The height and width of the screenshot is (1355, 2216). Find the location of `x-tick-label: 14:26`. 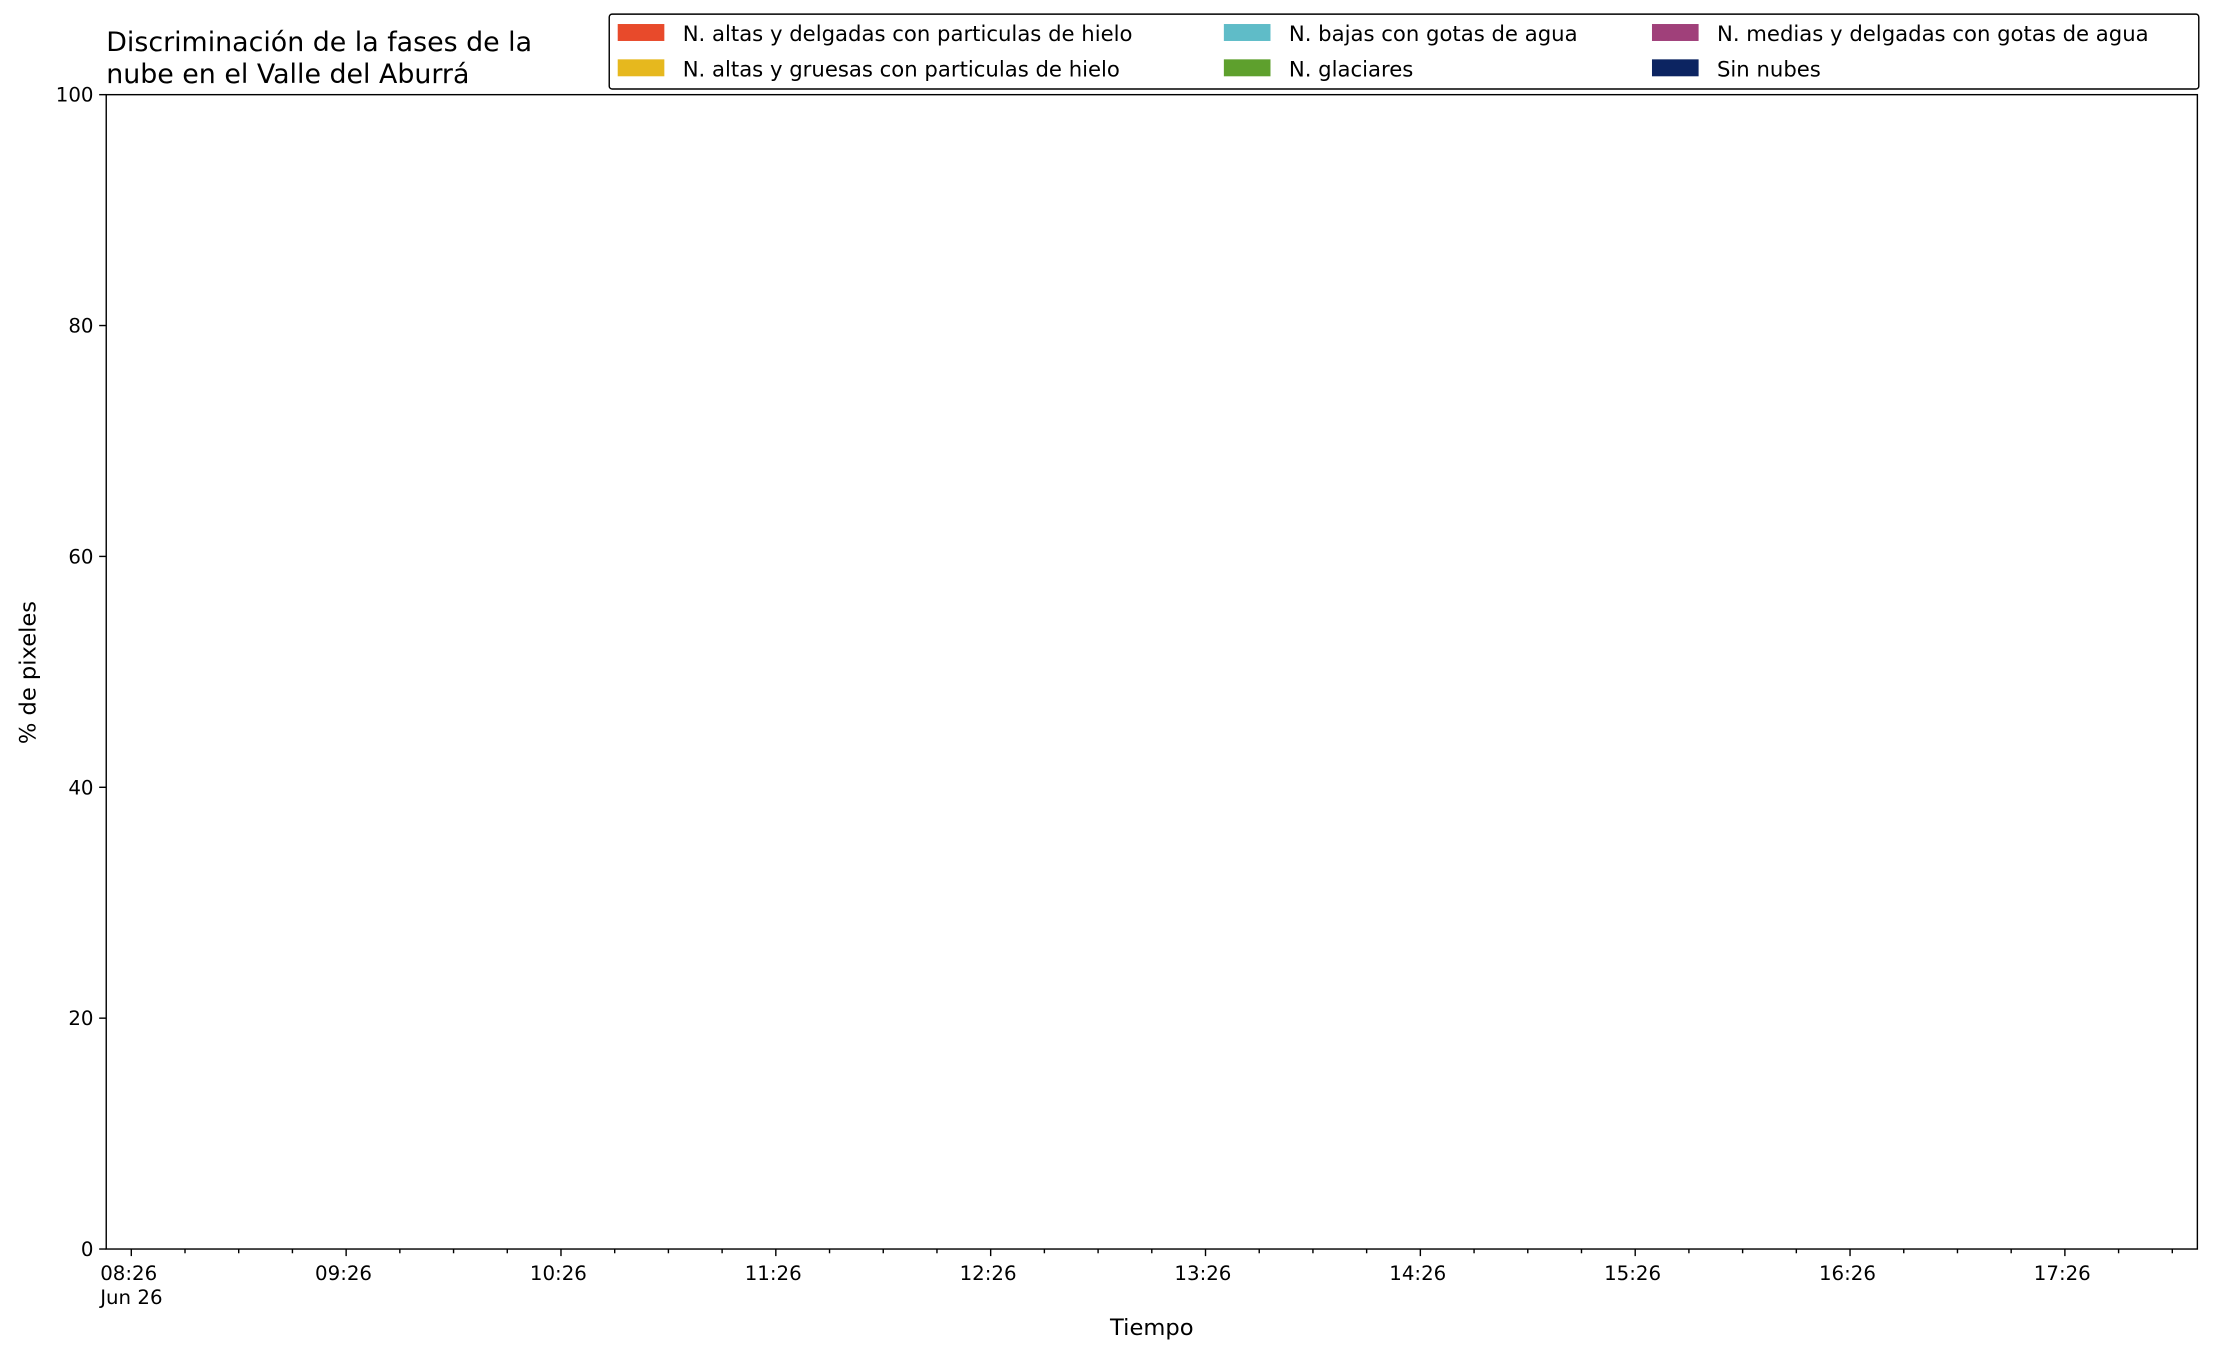

x-tick-label: 14:26 is located at coordinates (1417, 1273).